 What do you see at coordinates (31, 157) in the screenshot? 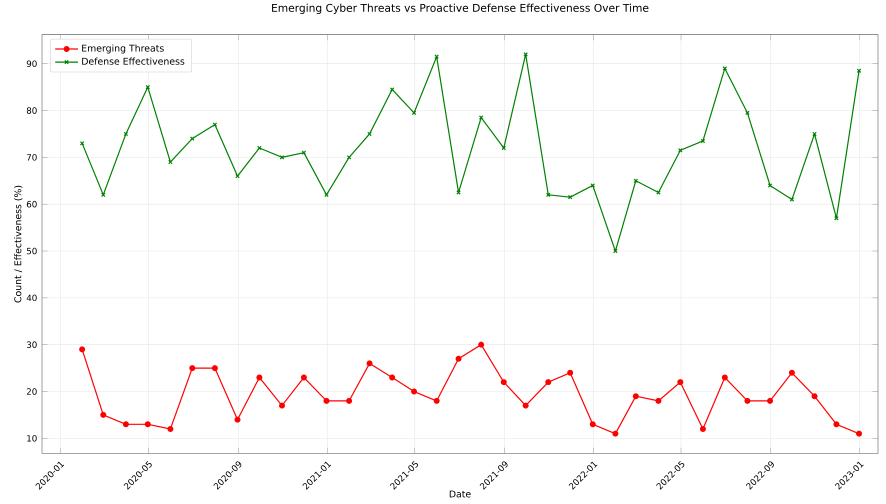
I see `y-tick-label: 70` at bounding box center [31, 157].